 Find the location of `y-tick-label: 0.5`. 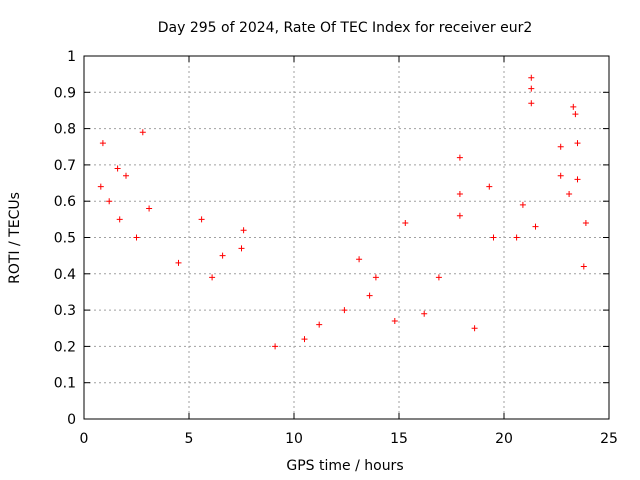

y-tick-label: 0.5 is located at coordinates (65, 239).